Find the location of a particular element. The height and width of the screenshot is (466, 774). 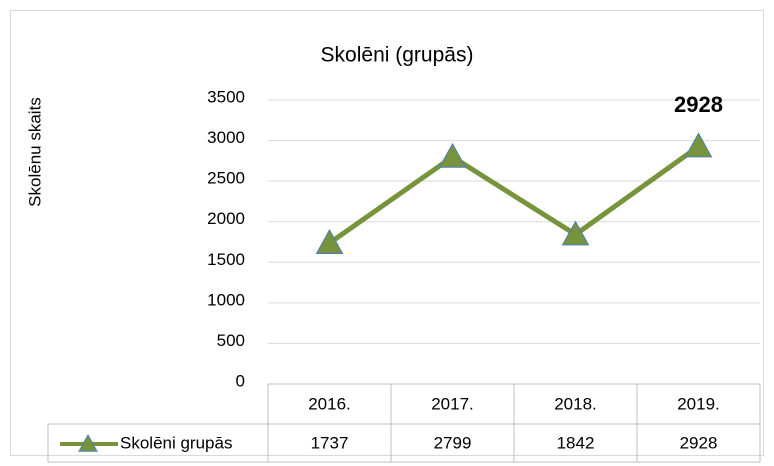

table-value: 1737 is located at coordinates (330, 442).